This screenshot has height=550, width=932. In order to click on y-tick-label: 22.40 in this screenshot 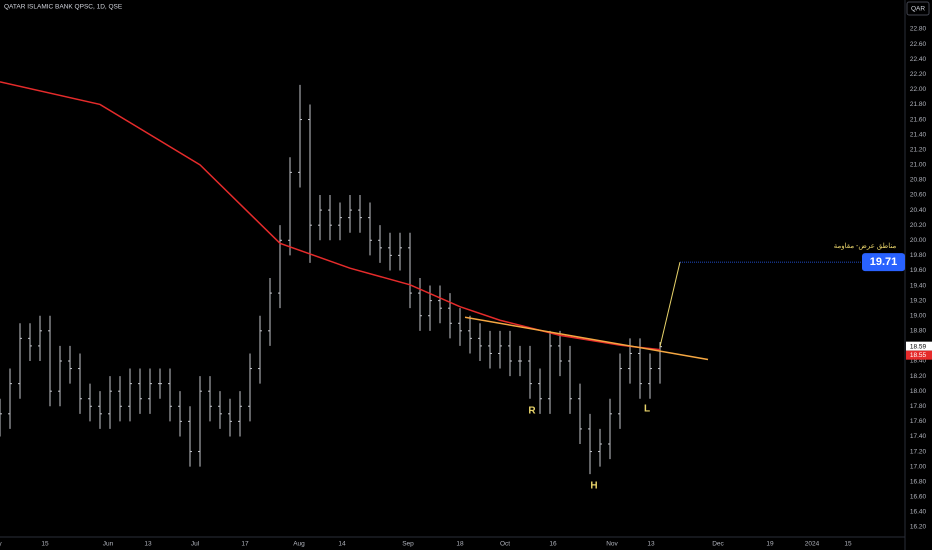, I will do `click(918, 59)`.